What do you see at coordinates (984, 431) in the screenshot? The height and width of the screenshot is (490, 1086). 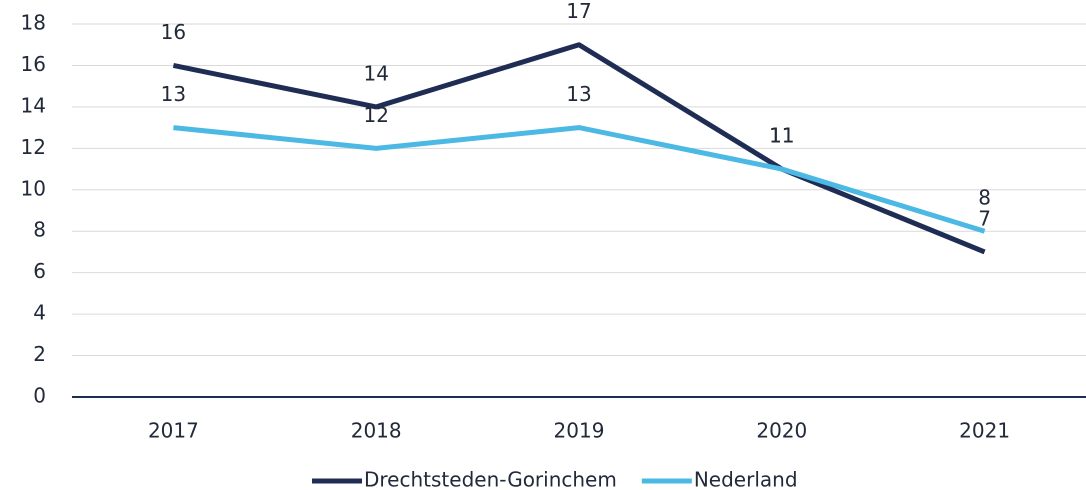 I see `x-tick-label: 2021` at bounding box center [984, 431].